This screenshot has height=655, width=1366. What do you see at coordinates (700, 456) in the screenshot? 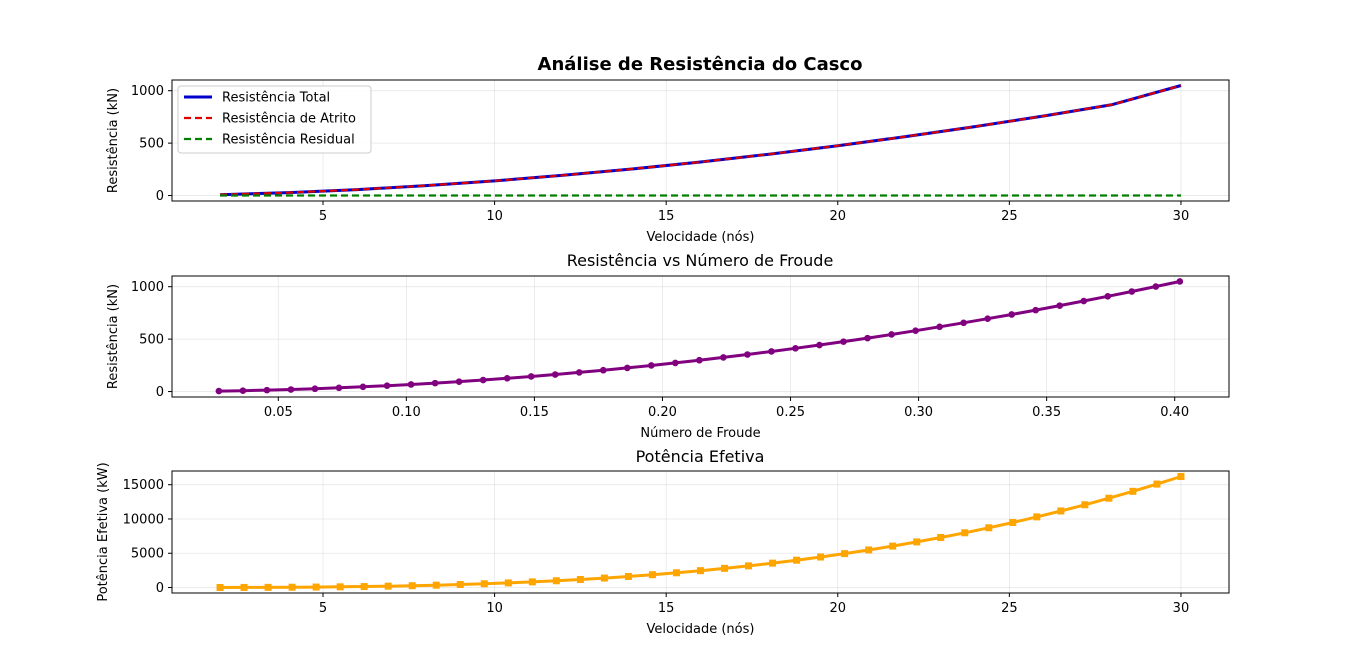
I see `chart-3-title: Potência Efetiva` at bounding box center [700, 456].